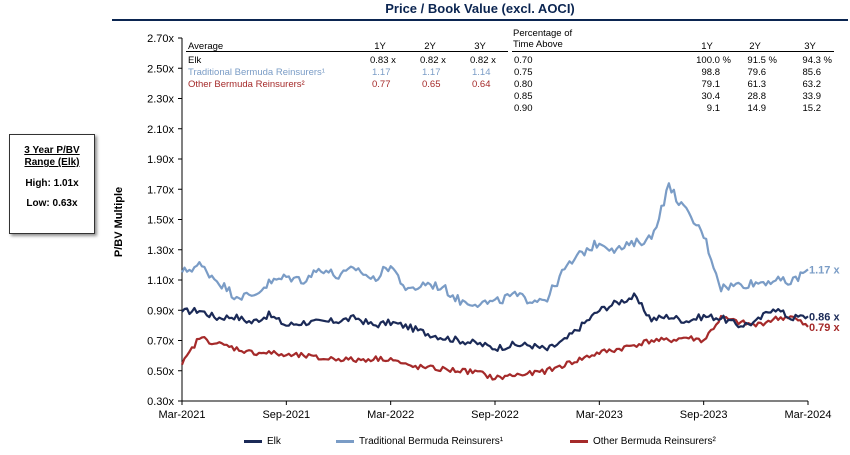 This screenshot has width=850, height=455. What do you see at coordinates (757, 72) in the screenshot?
I see `pct-value: 79.6` at bounding box center [757, 72].